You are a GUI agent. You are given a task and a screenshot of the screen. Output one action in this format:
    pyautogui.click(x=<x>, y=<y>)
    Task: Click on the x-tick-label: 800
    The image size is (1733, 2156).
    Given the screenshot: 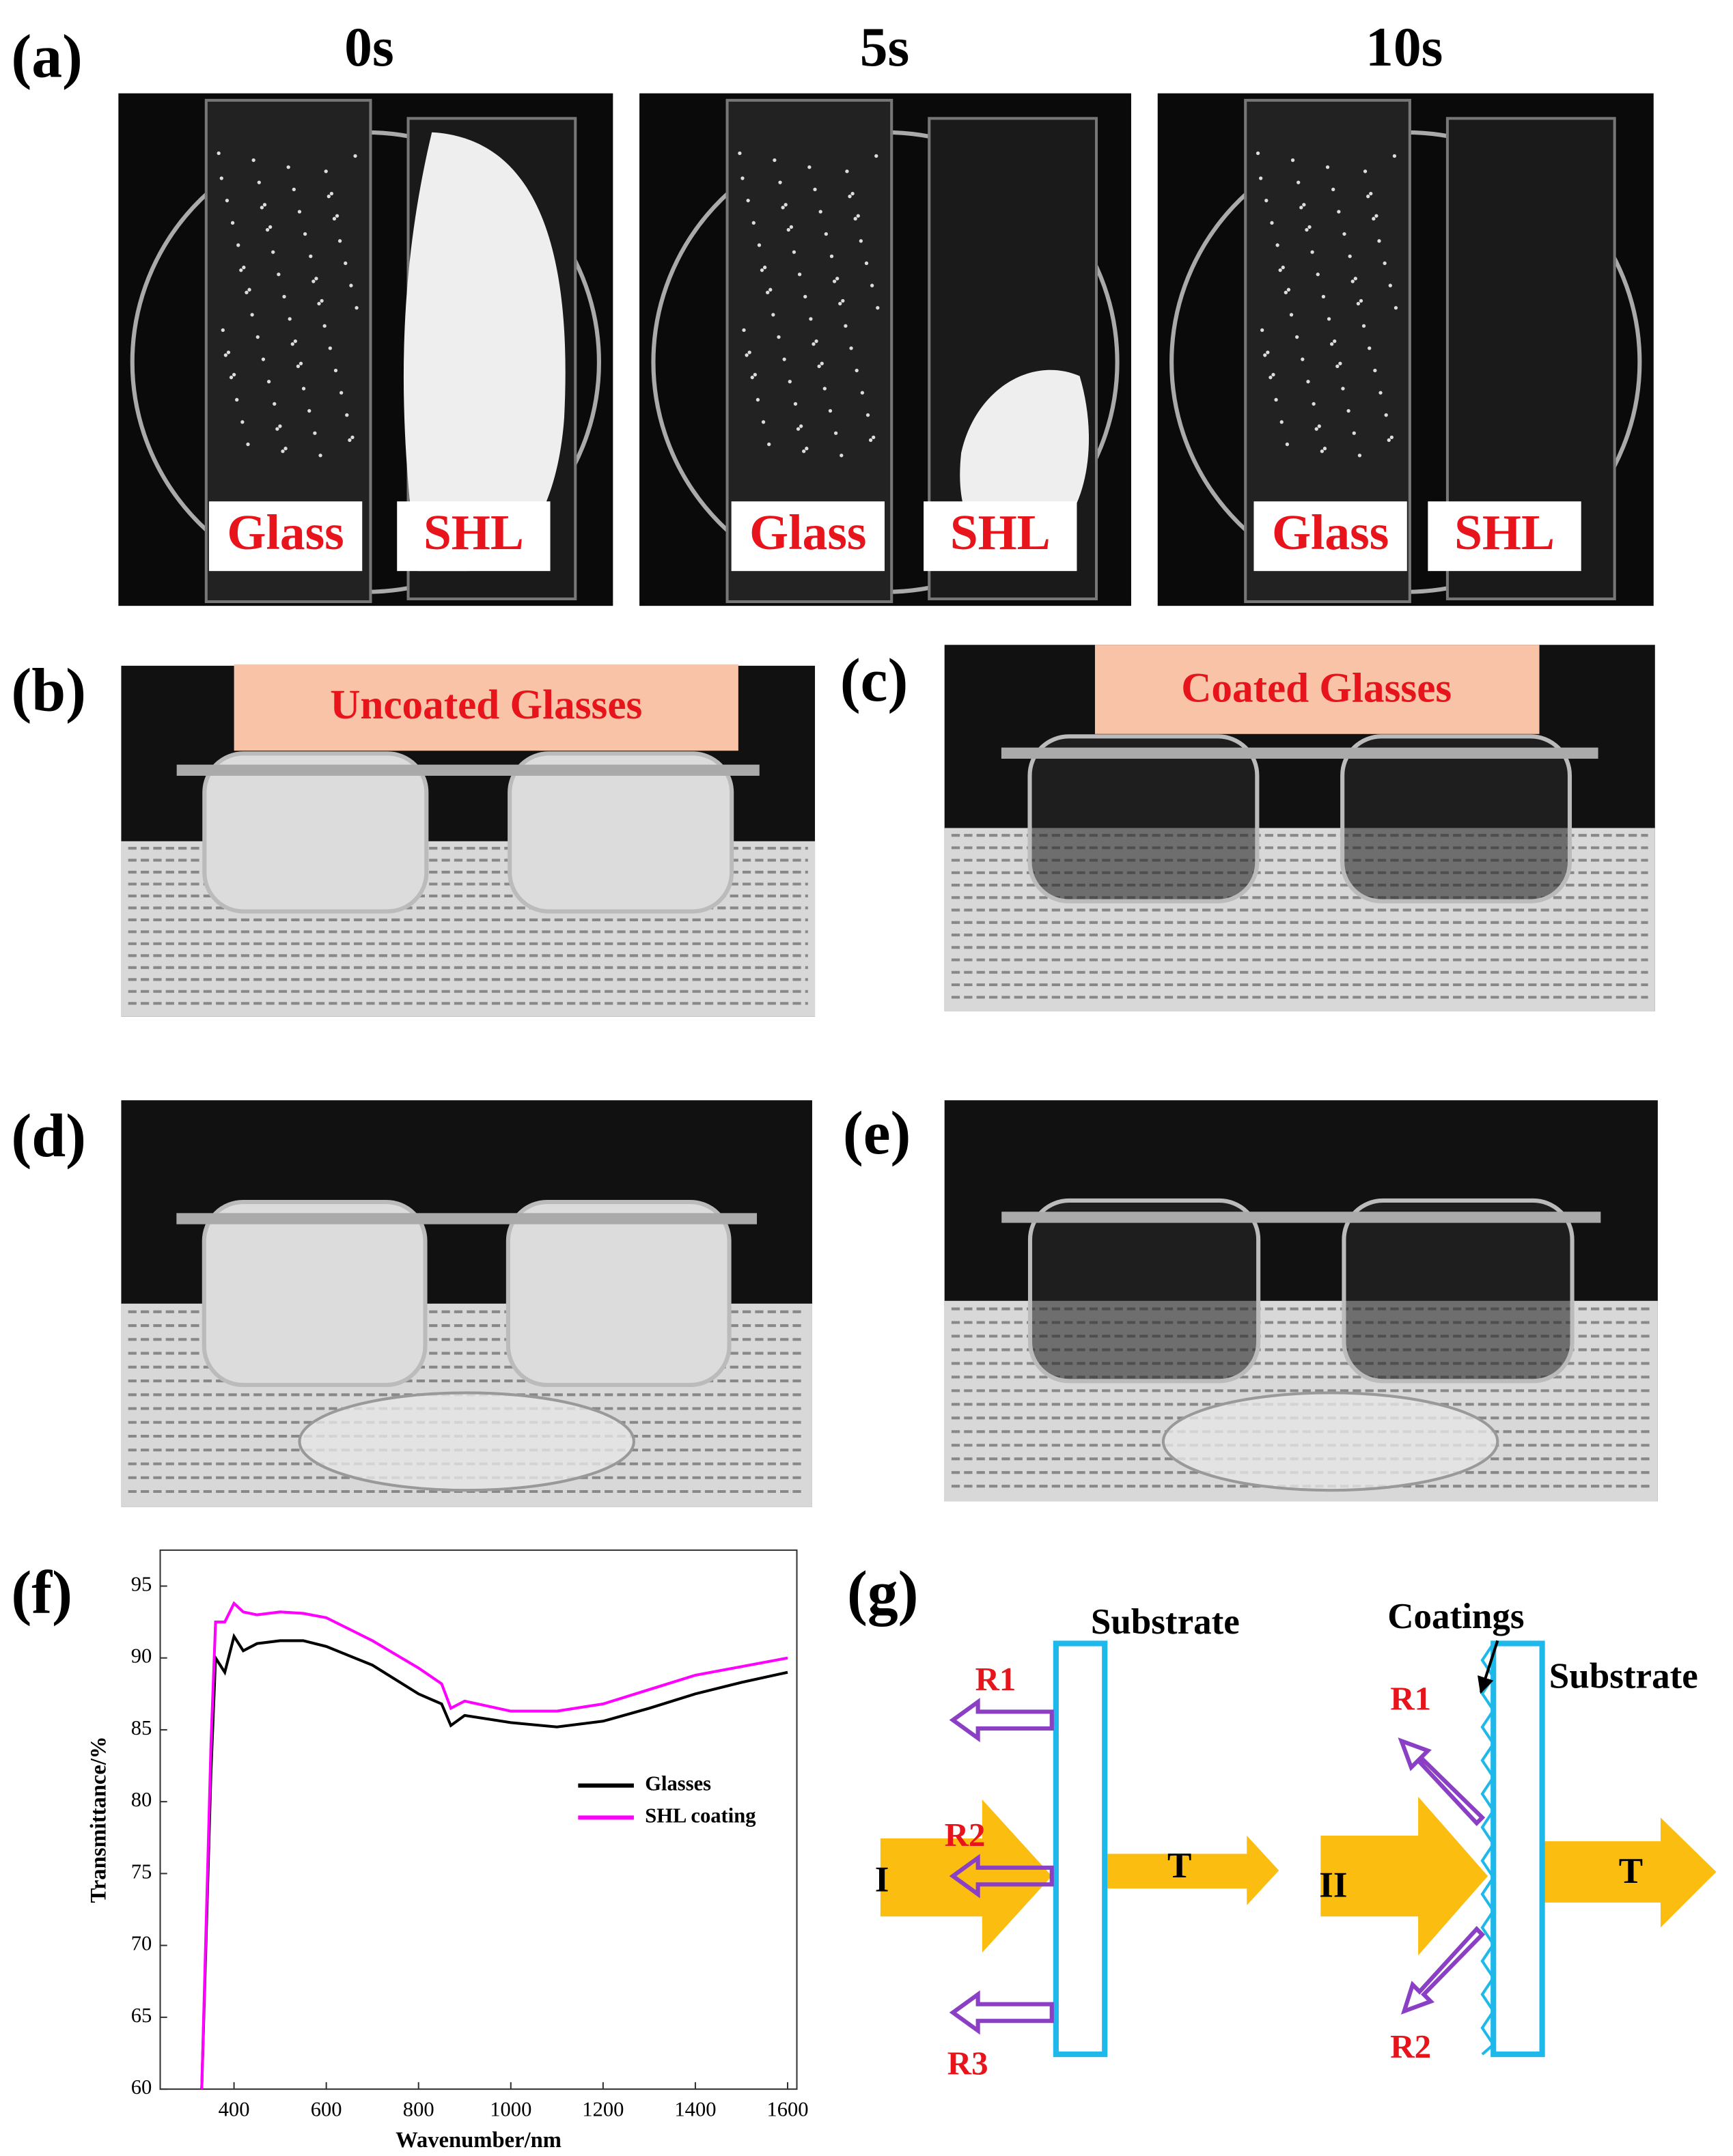 What is the action you would take?
    pyautogui.click(x=418, y=2109)
    